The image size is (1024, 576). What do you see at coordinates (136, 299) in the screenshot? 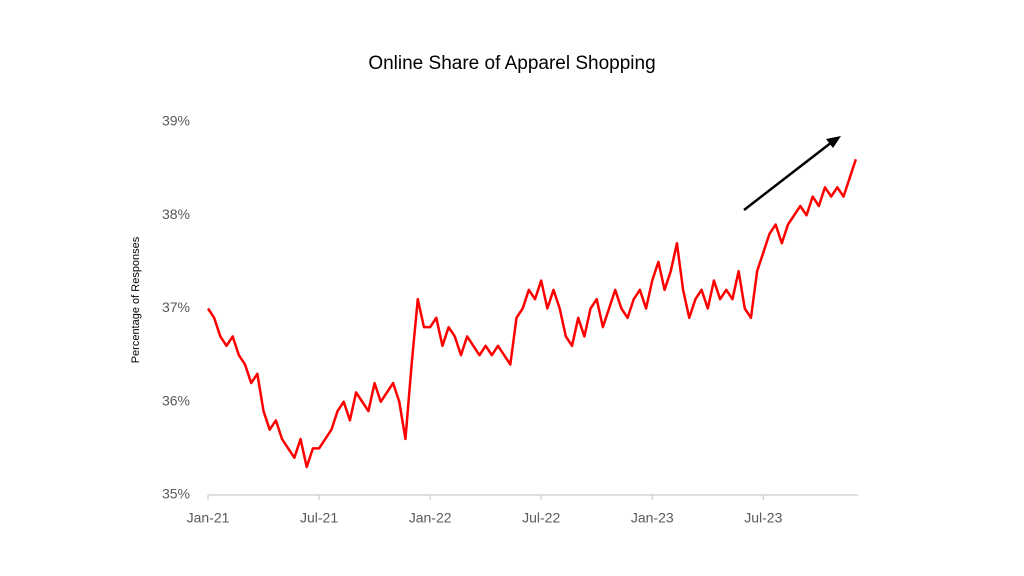
I see `y-axis-label: Percentage of Responses` at bounding box center [136, 299].